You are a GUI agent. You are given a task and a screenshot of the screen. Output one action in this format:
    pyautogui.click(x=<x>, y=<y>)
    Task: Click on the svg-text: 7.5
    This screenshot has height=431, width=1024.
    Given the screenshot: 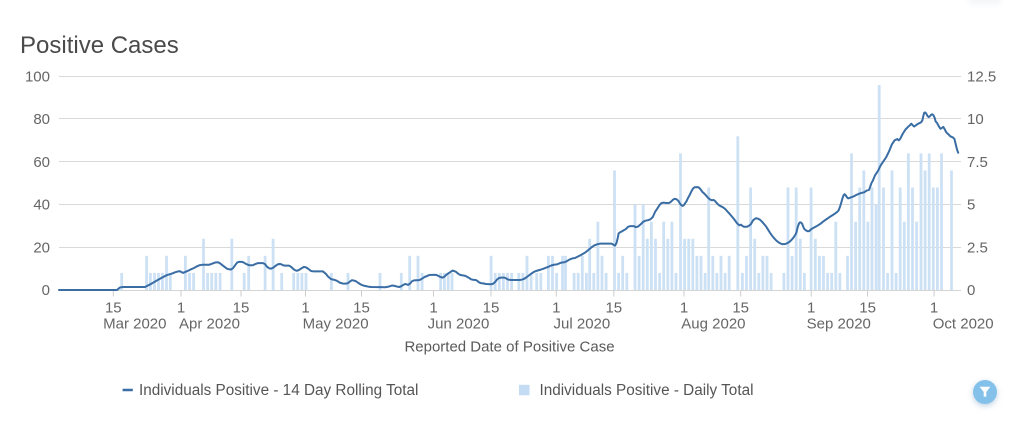 What is the action you would take?
    pyautogui.click(x=977, y=162)
    